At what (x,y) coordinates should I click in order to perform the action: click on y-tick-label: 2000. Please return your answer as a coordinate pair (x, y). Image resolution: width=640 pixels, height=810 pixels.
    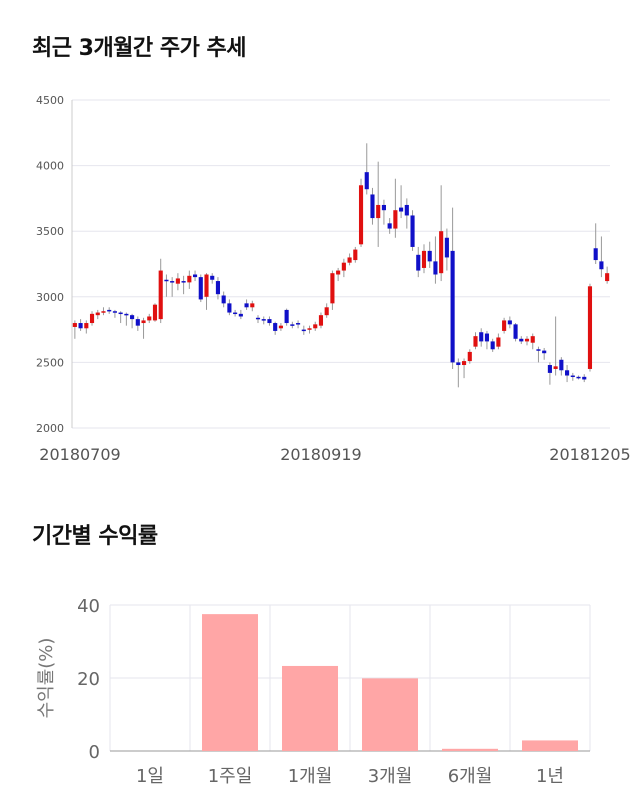
    Looking at the image, I should click on (50, 428).